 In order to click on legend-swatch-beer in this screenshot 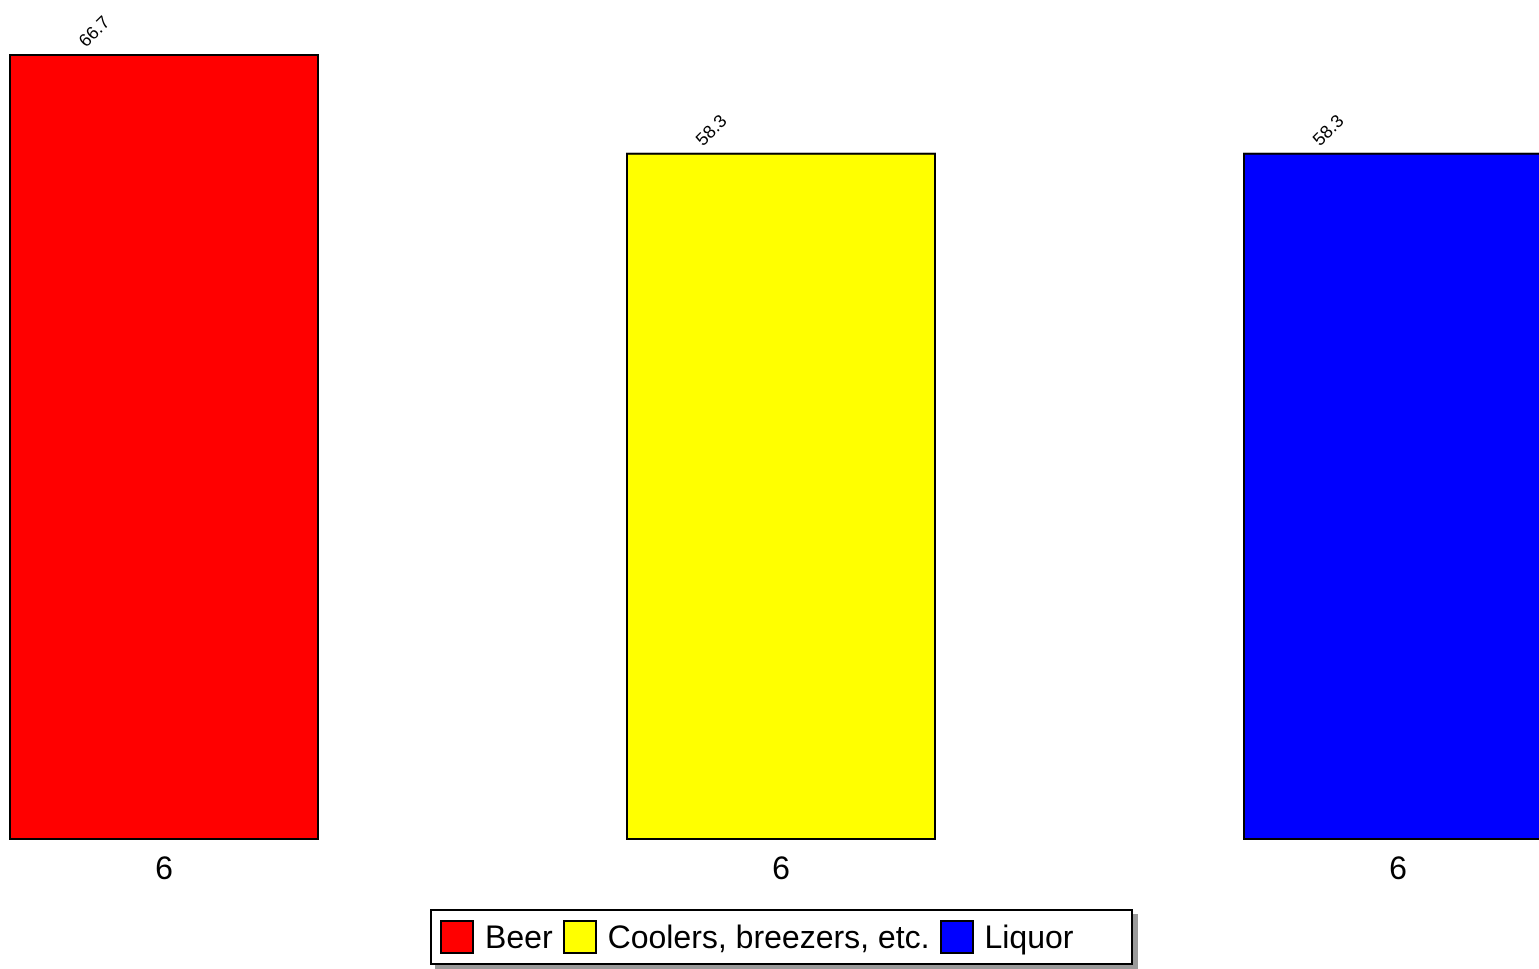, I will do `click(457, 937)`.